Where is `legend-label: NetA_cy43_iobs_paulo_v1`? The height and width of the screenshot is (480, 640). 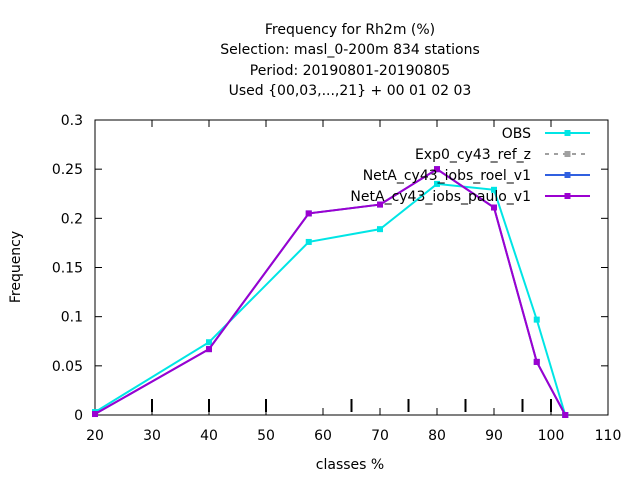 legend-label: NetA_cy43_iobs_paulo_v1 is located at coordinates (440, 197).